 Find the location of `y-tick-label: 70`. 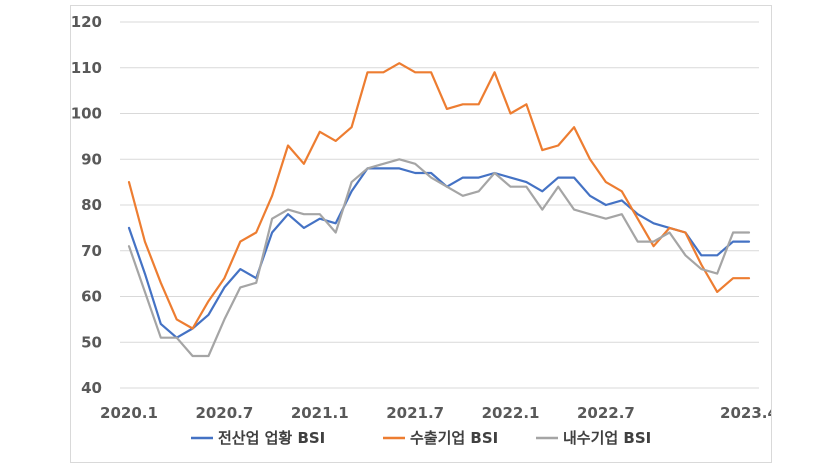

y-tick-label: 70 is located at coordinates (91, 251).